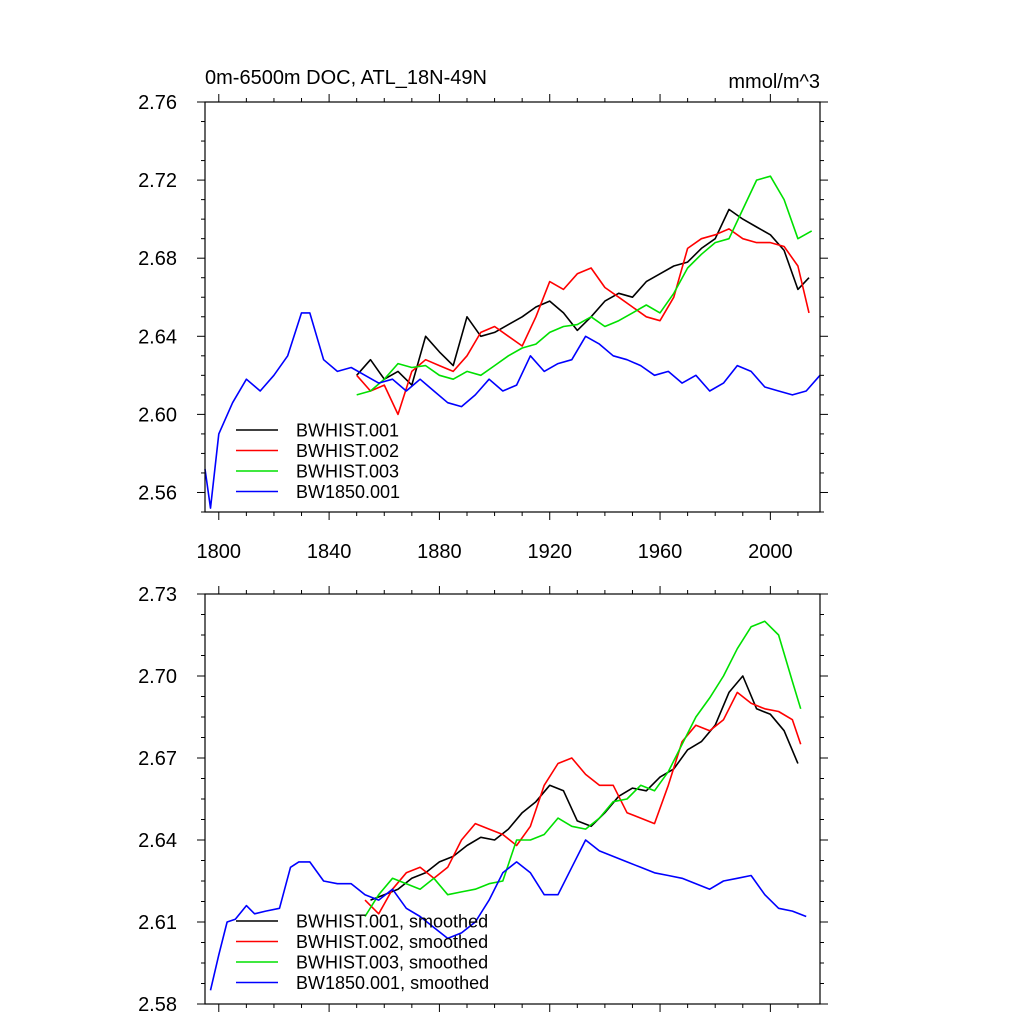  Describe the element at coordinates (157, 677) in the screenshot. I see `y-tick-label: 2.70` at that location.